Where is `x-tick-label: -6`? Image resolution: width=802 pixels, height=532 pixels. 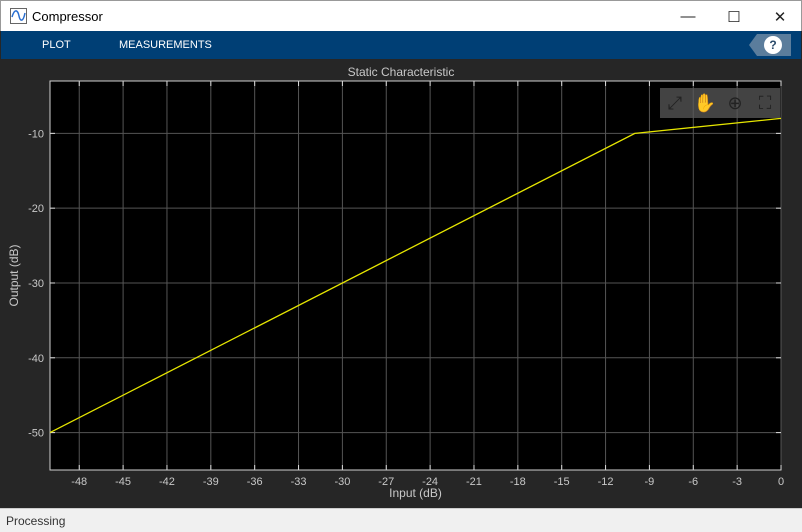
x-tick-label: -6 is located at coordinates (693, 482).